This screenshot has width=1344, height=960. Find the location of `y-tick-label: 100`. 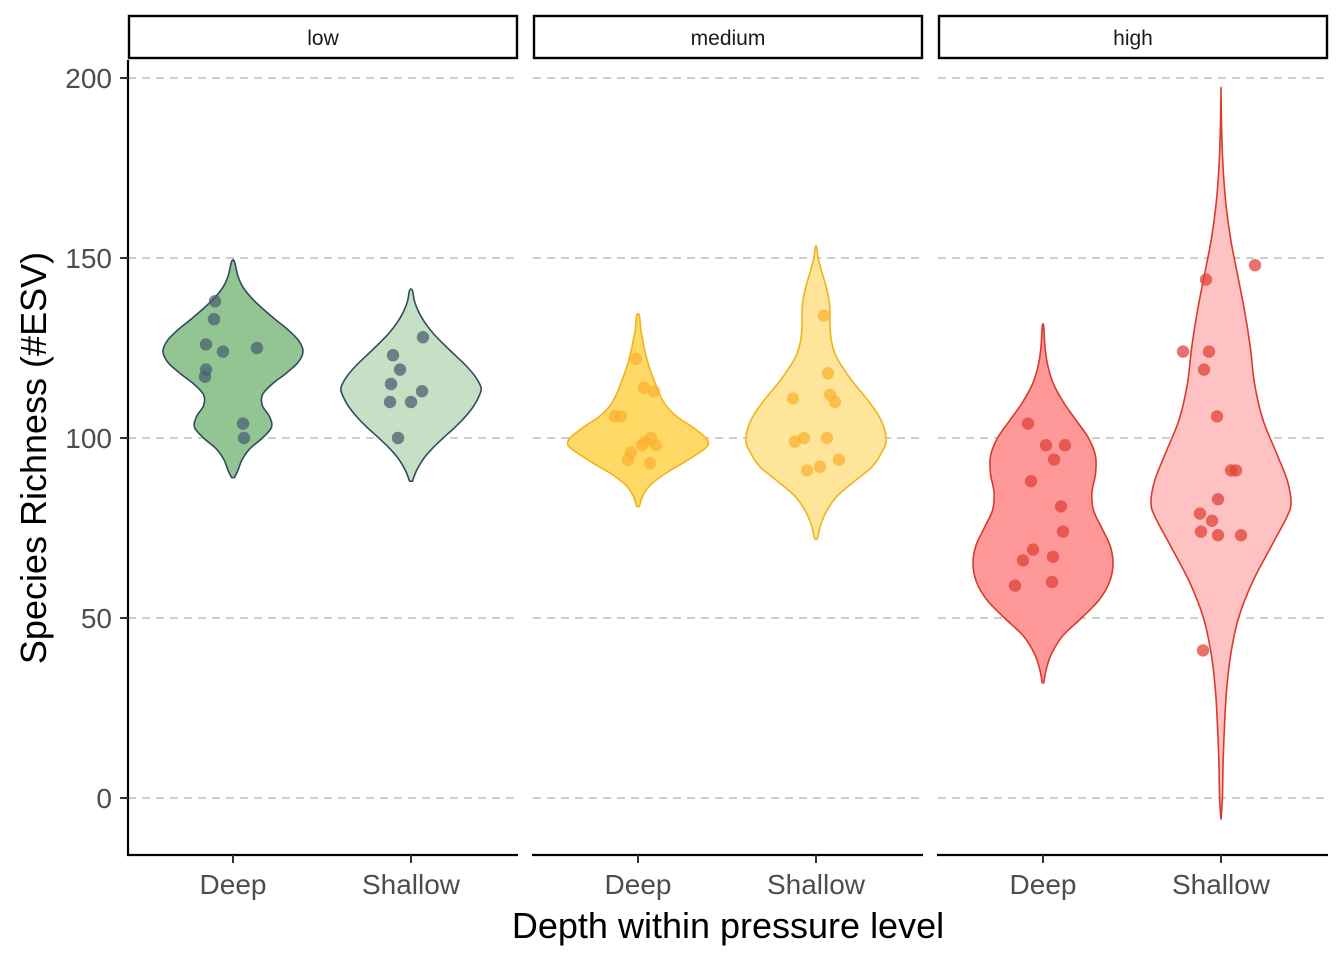

y-tick-label: 100 is located at coordinates (88, 438).